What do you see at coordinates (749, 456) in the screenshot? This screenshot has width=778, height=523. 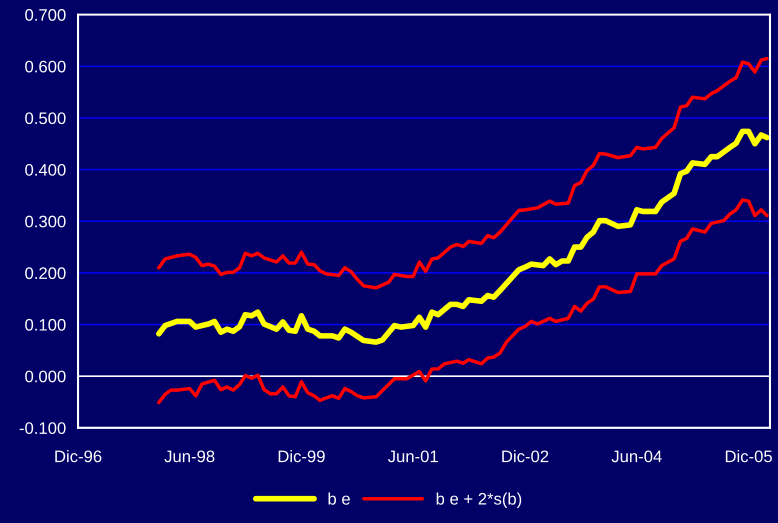 I see `x-tick-label: Dic-05` at bounding box center [749, 456].